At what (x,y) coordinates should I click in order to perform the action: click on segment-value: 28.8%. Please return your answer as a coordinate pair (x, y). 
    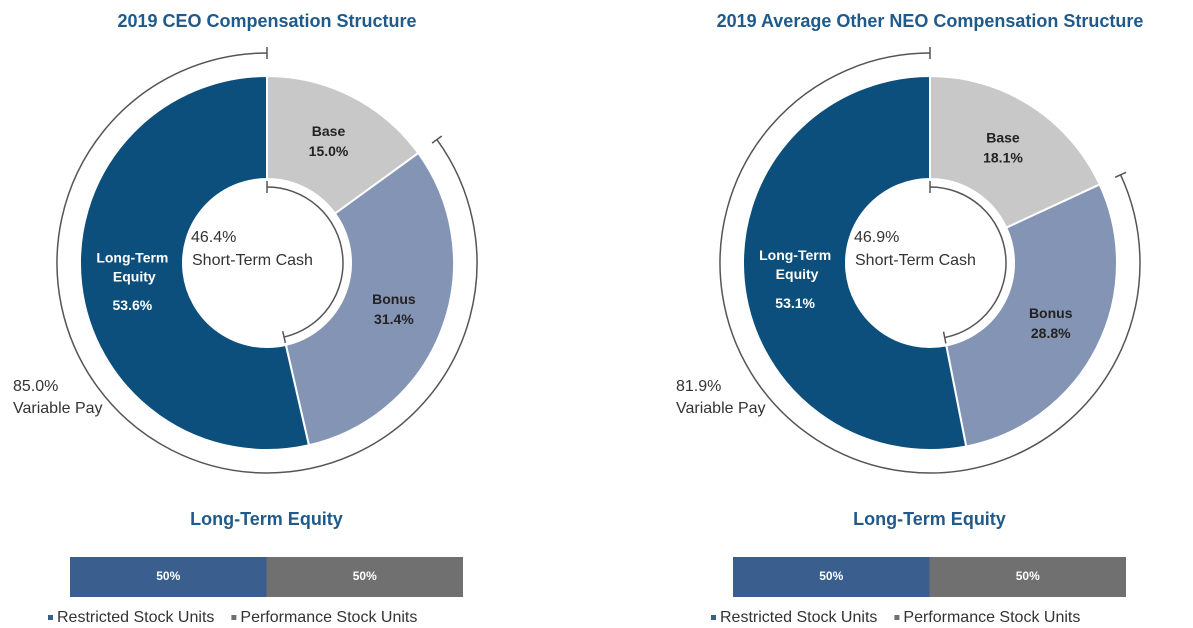
    Looking at the image, I should click on (1051, 333).